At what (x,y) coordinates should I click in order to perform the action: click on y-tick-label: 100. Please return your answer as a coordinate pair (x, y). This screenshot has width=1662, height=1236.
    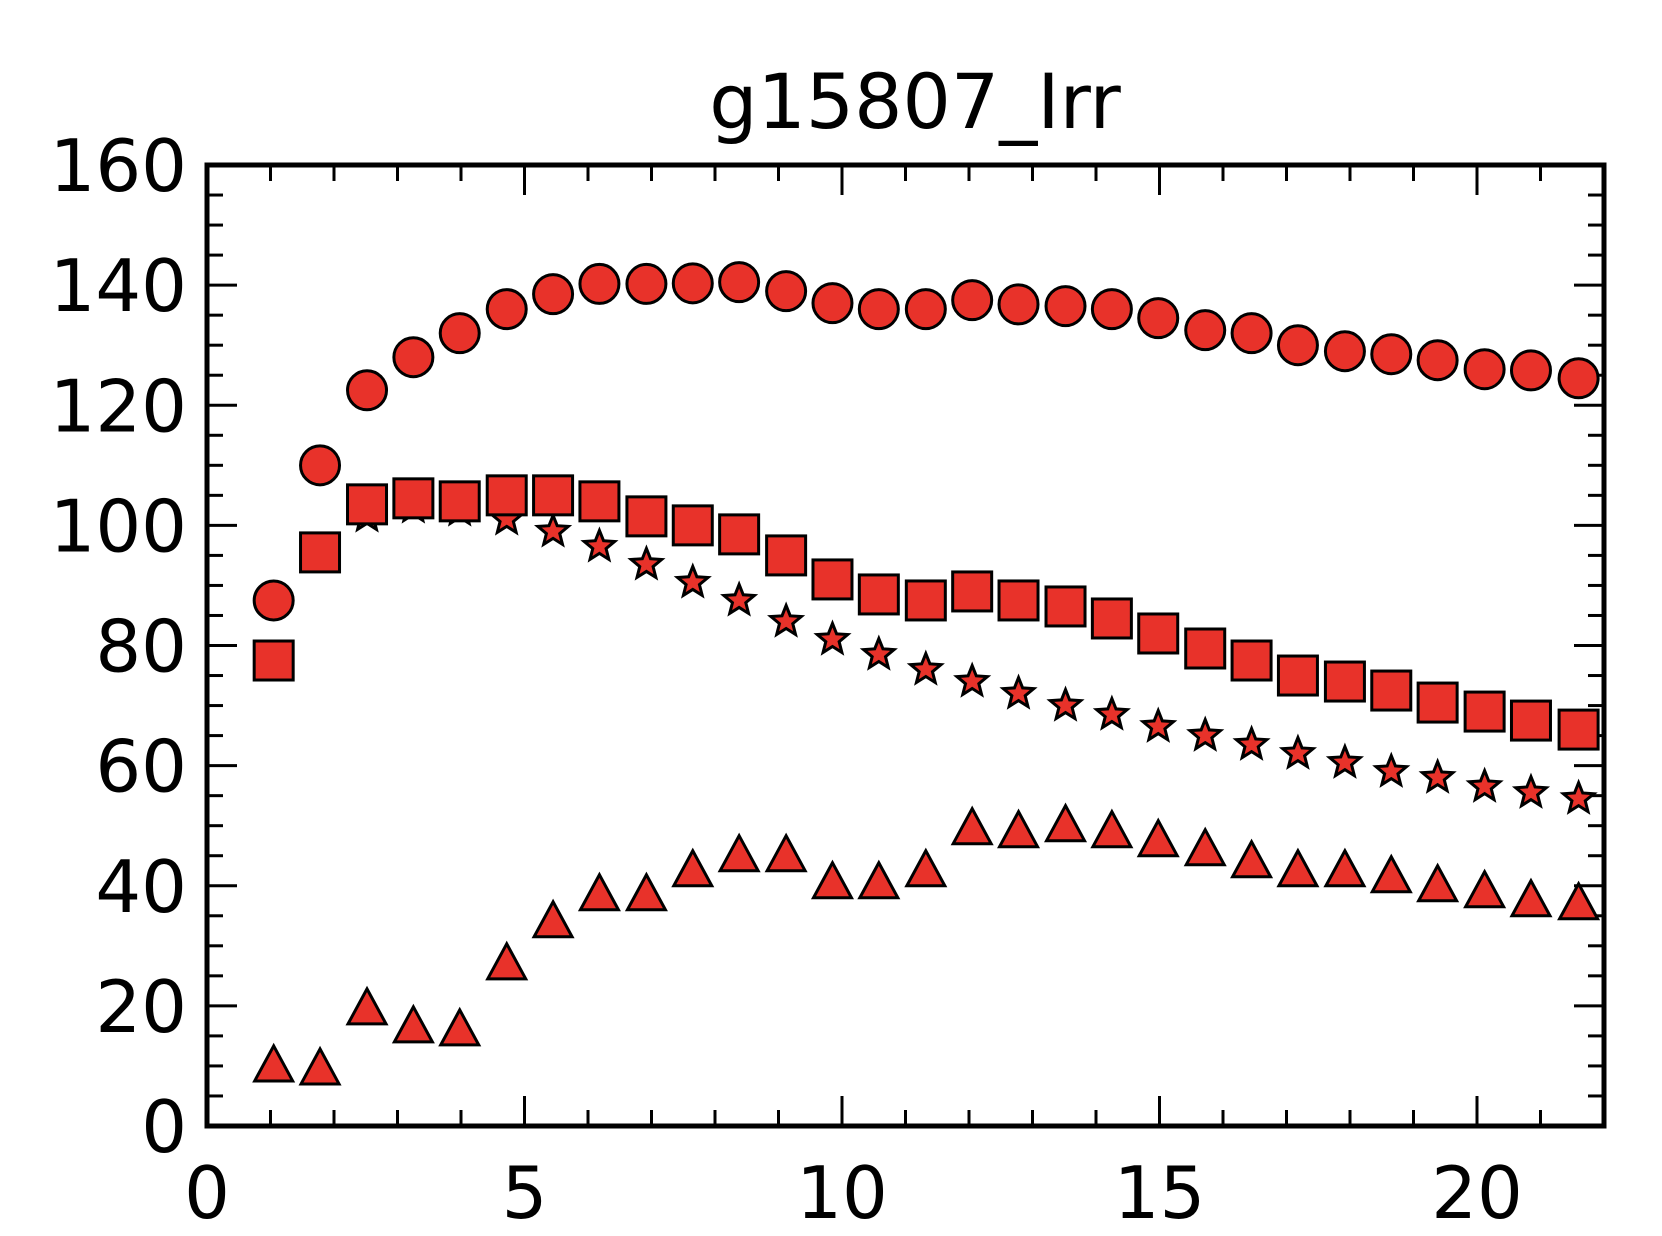
    Looking at the image, I should click on (118, 526).